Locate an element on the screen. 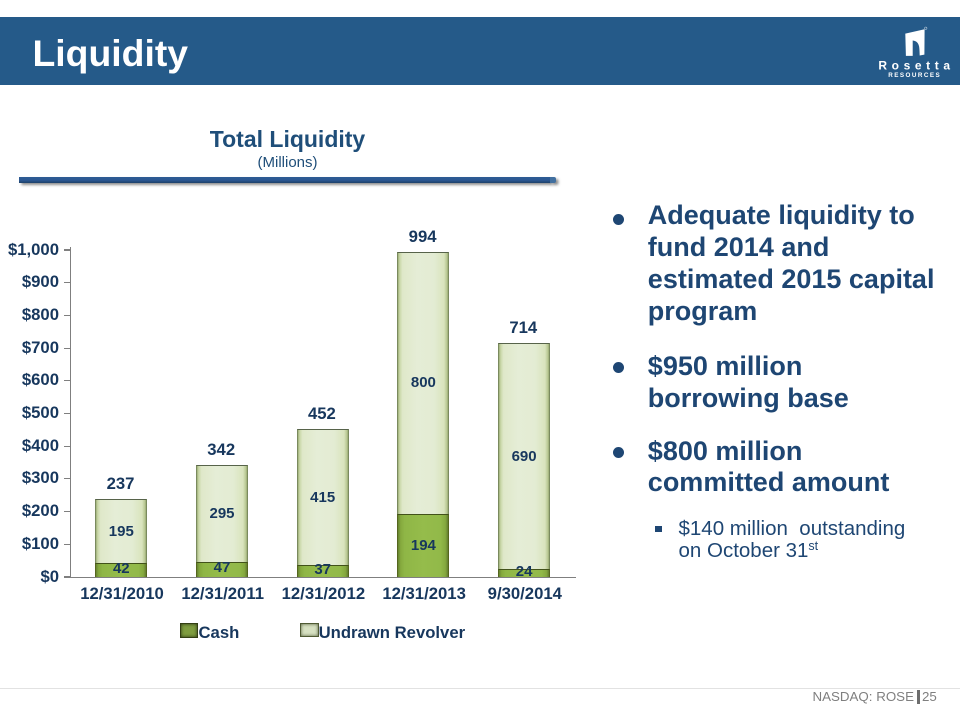 This screenshot has width=960, height=720. svg-text: Rosetta is located at coordinates (916, 66).